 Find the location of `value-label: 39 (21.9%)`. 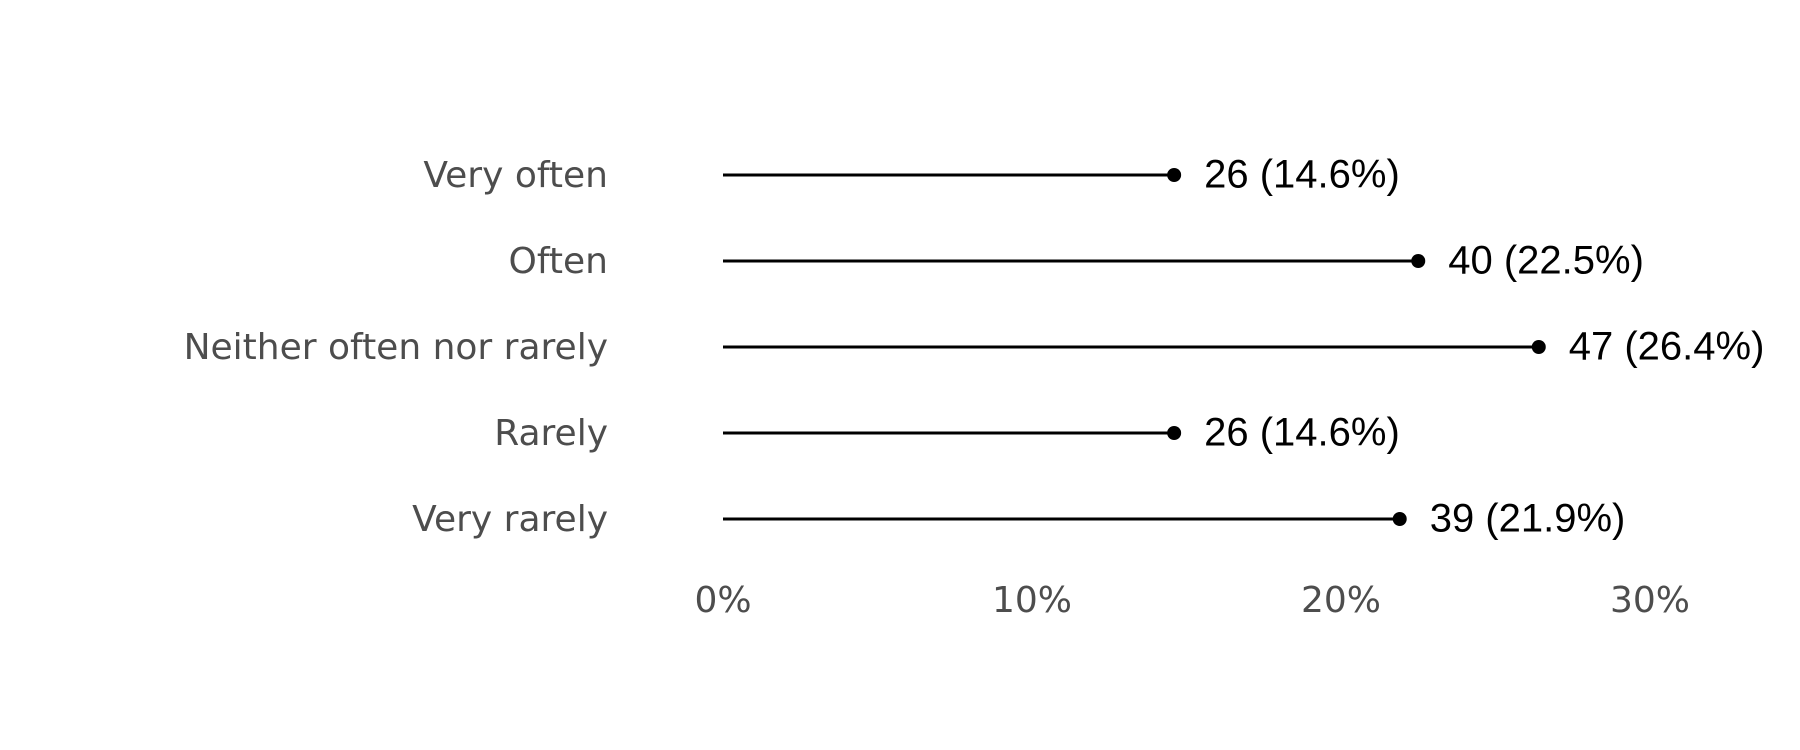

value-label: 39 (21.9%) is located at coordinates (1528, 519).